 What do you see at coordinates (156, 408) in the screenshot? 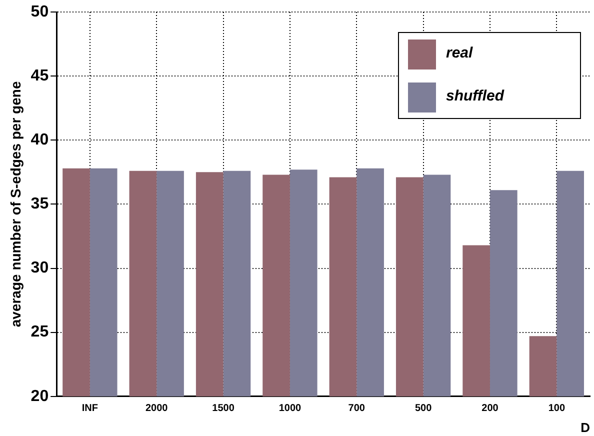
I see `x-tick-label: 2000` at bounding box center [156, 408].